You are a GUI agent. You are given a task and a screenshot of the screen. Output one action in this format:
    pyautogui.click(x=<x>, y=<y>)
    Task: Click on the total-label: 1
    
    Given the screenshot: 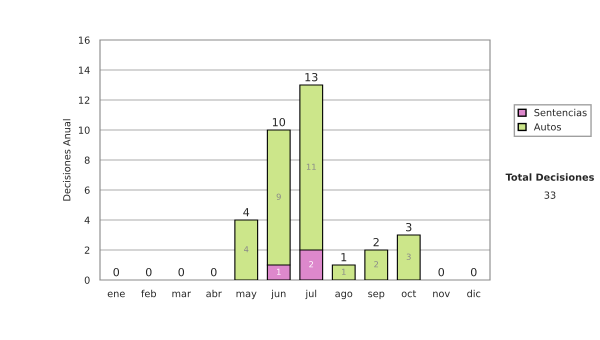 What is the action you would take?
    pyautogui.click(x=343, y=257)
    